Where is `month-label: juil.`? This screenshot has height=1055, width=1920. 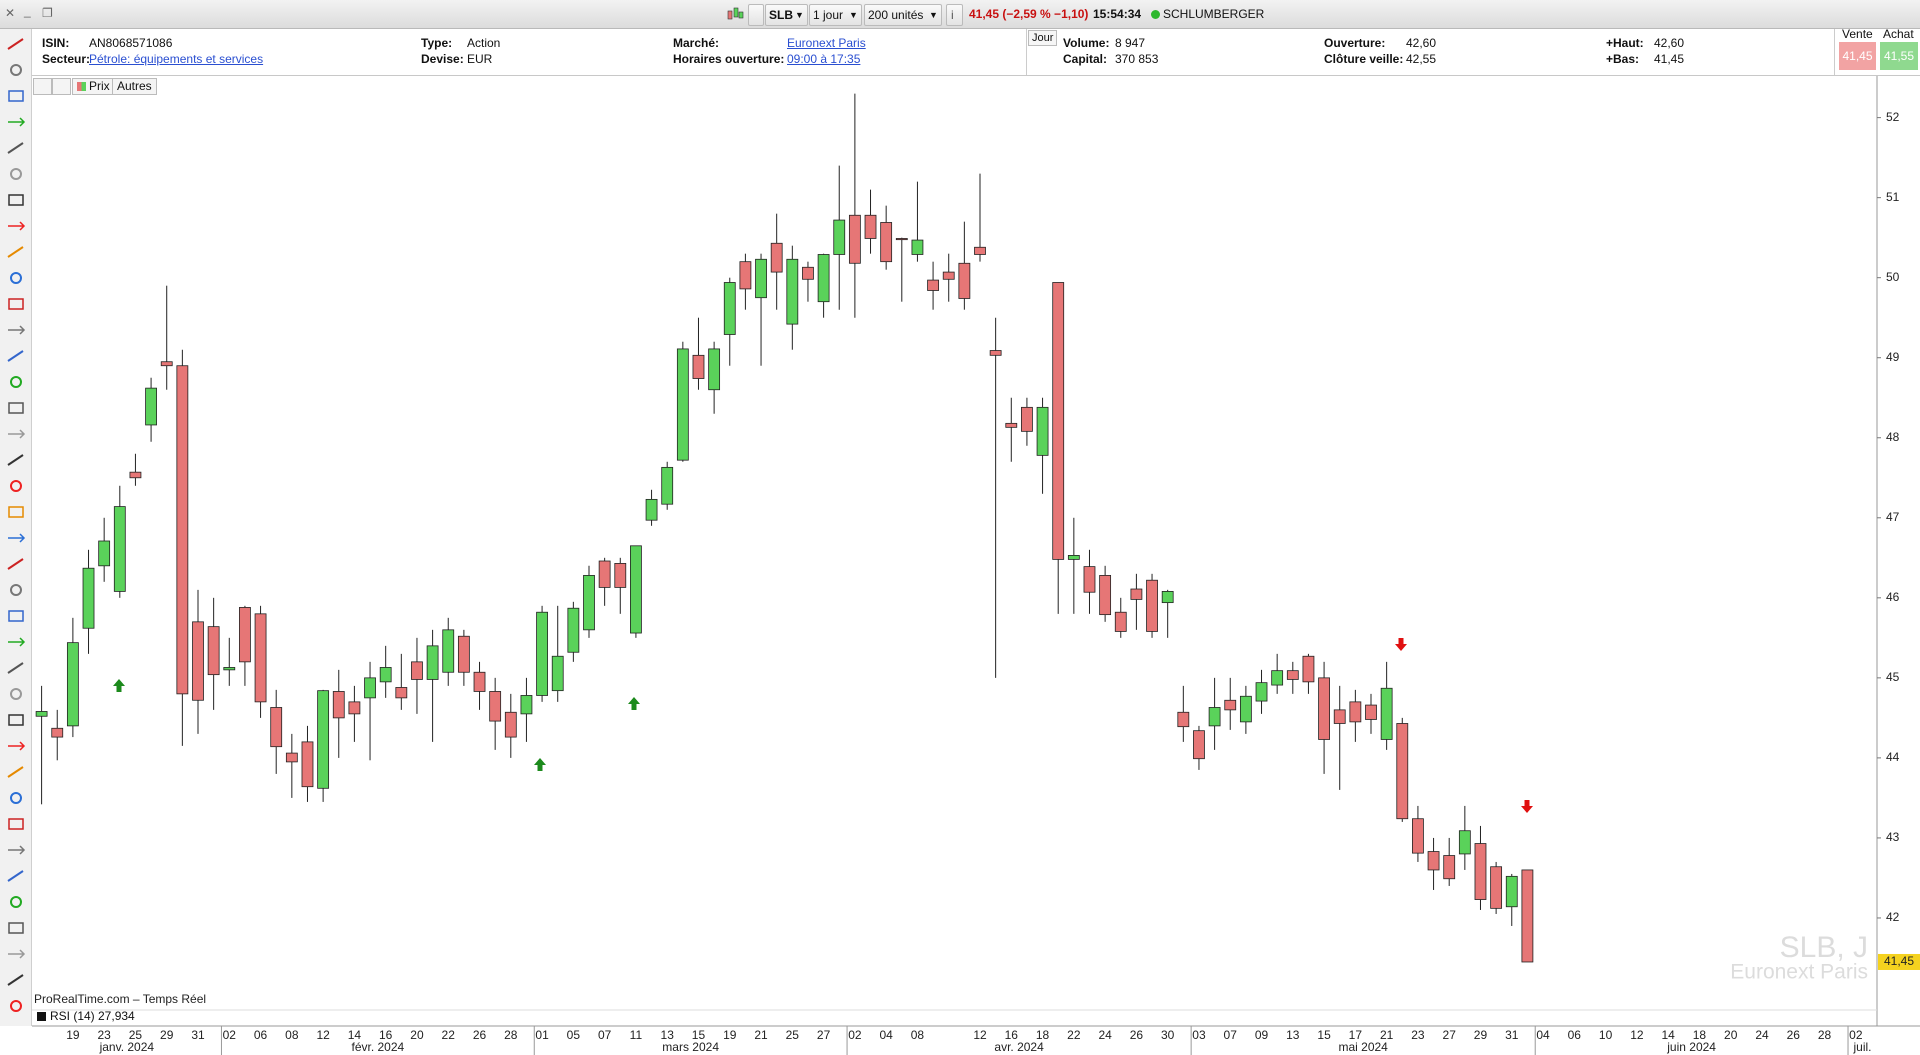 month-label: juil. is located at coordinates (1862, 1047).